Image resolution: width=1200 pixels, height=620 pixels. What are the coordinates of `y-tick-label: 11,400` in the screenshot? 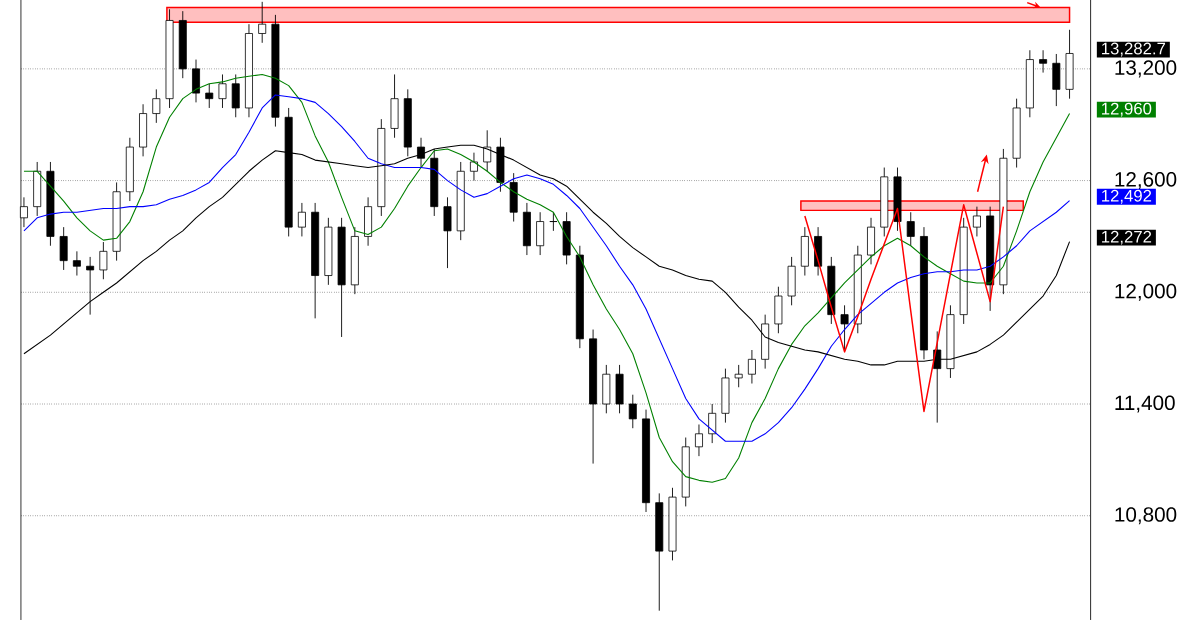 It's located at (1145, 404).